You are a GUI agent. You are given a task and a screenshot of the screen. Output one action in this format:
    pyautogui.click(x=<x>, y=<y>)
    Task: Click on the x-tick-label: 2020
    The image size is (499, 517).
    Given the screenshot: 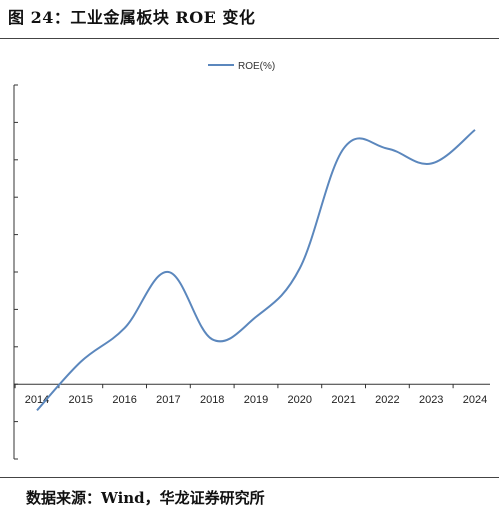 What is the action you would take?
    pyautogui.click(x=300, y=400)
    